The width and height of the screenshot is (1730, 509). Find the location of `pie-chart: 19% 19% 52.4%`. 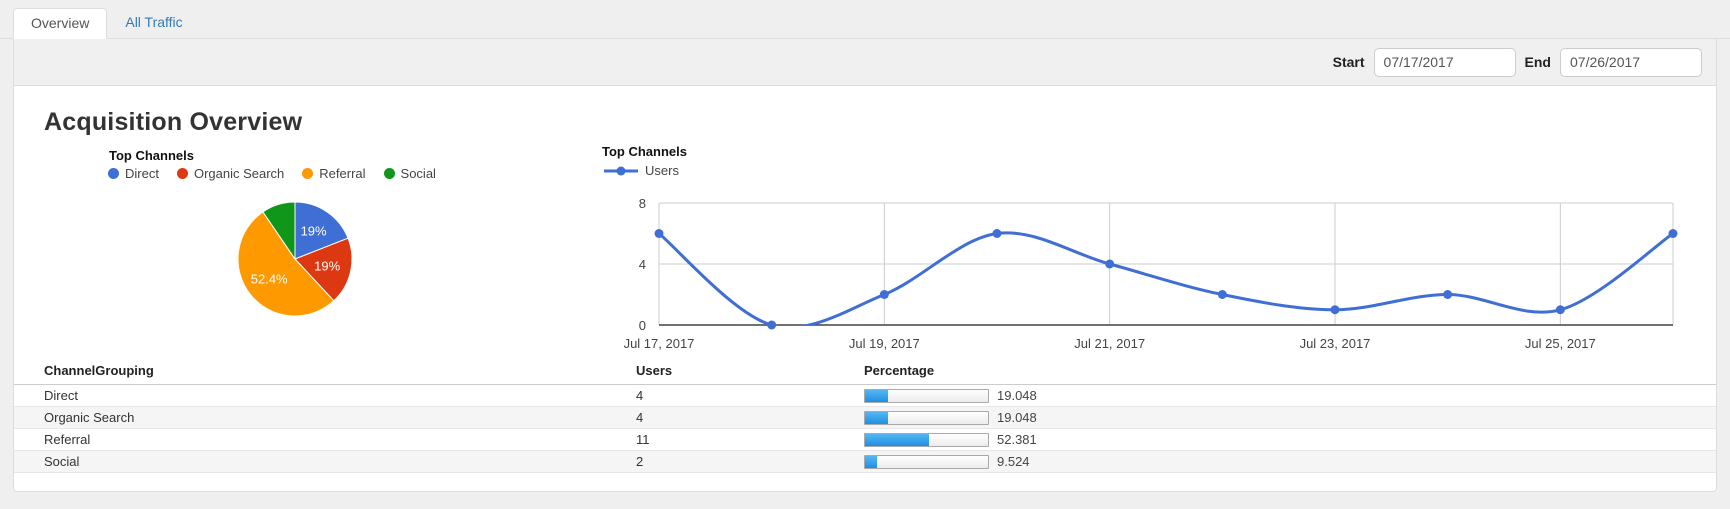

pie-chart: 19% 19% 52.4% is located at coordinates (295, 259).